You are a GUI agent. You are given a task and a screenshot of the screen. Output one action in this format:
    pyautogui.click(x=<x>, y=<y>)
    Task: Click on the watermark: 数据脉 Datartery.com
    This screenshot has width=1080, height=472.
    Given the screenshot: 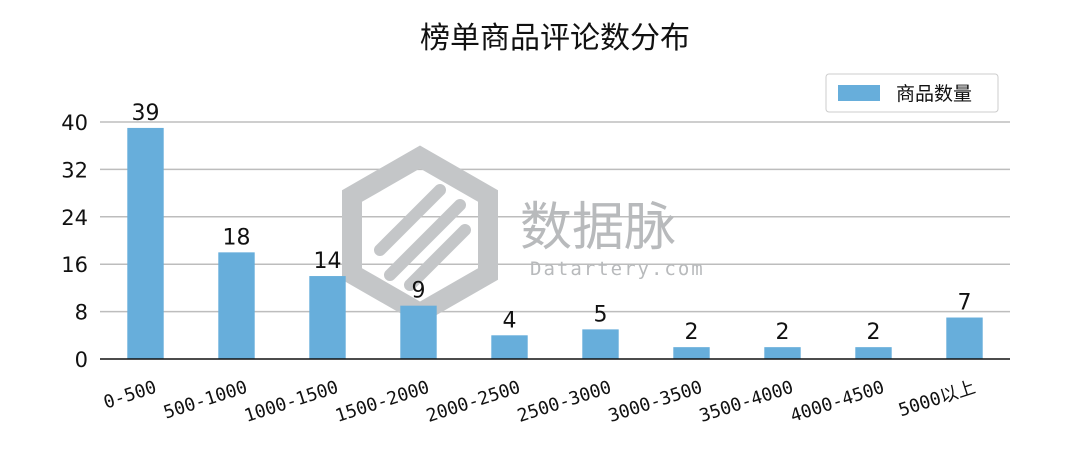 What is the action you would take?
    pyautogui.click(x=523, y=235)
    